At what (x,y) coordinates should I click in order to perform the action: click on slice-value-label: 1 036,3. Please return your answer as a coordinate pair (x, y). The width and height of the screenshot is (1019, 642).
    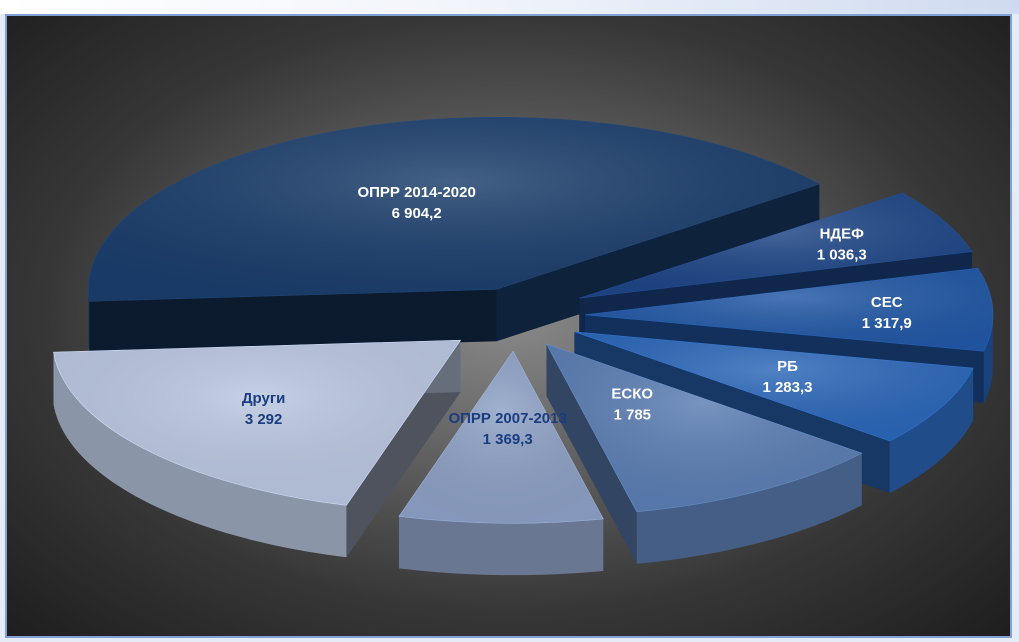
    Looking at the image, I should click on (842, 255).